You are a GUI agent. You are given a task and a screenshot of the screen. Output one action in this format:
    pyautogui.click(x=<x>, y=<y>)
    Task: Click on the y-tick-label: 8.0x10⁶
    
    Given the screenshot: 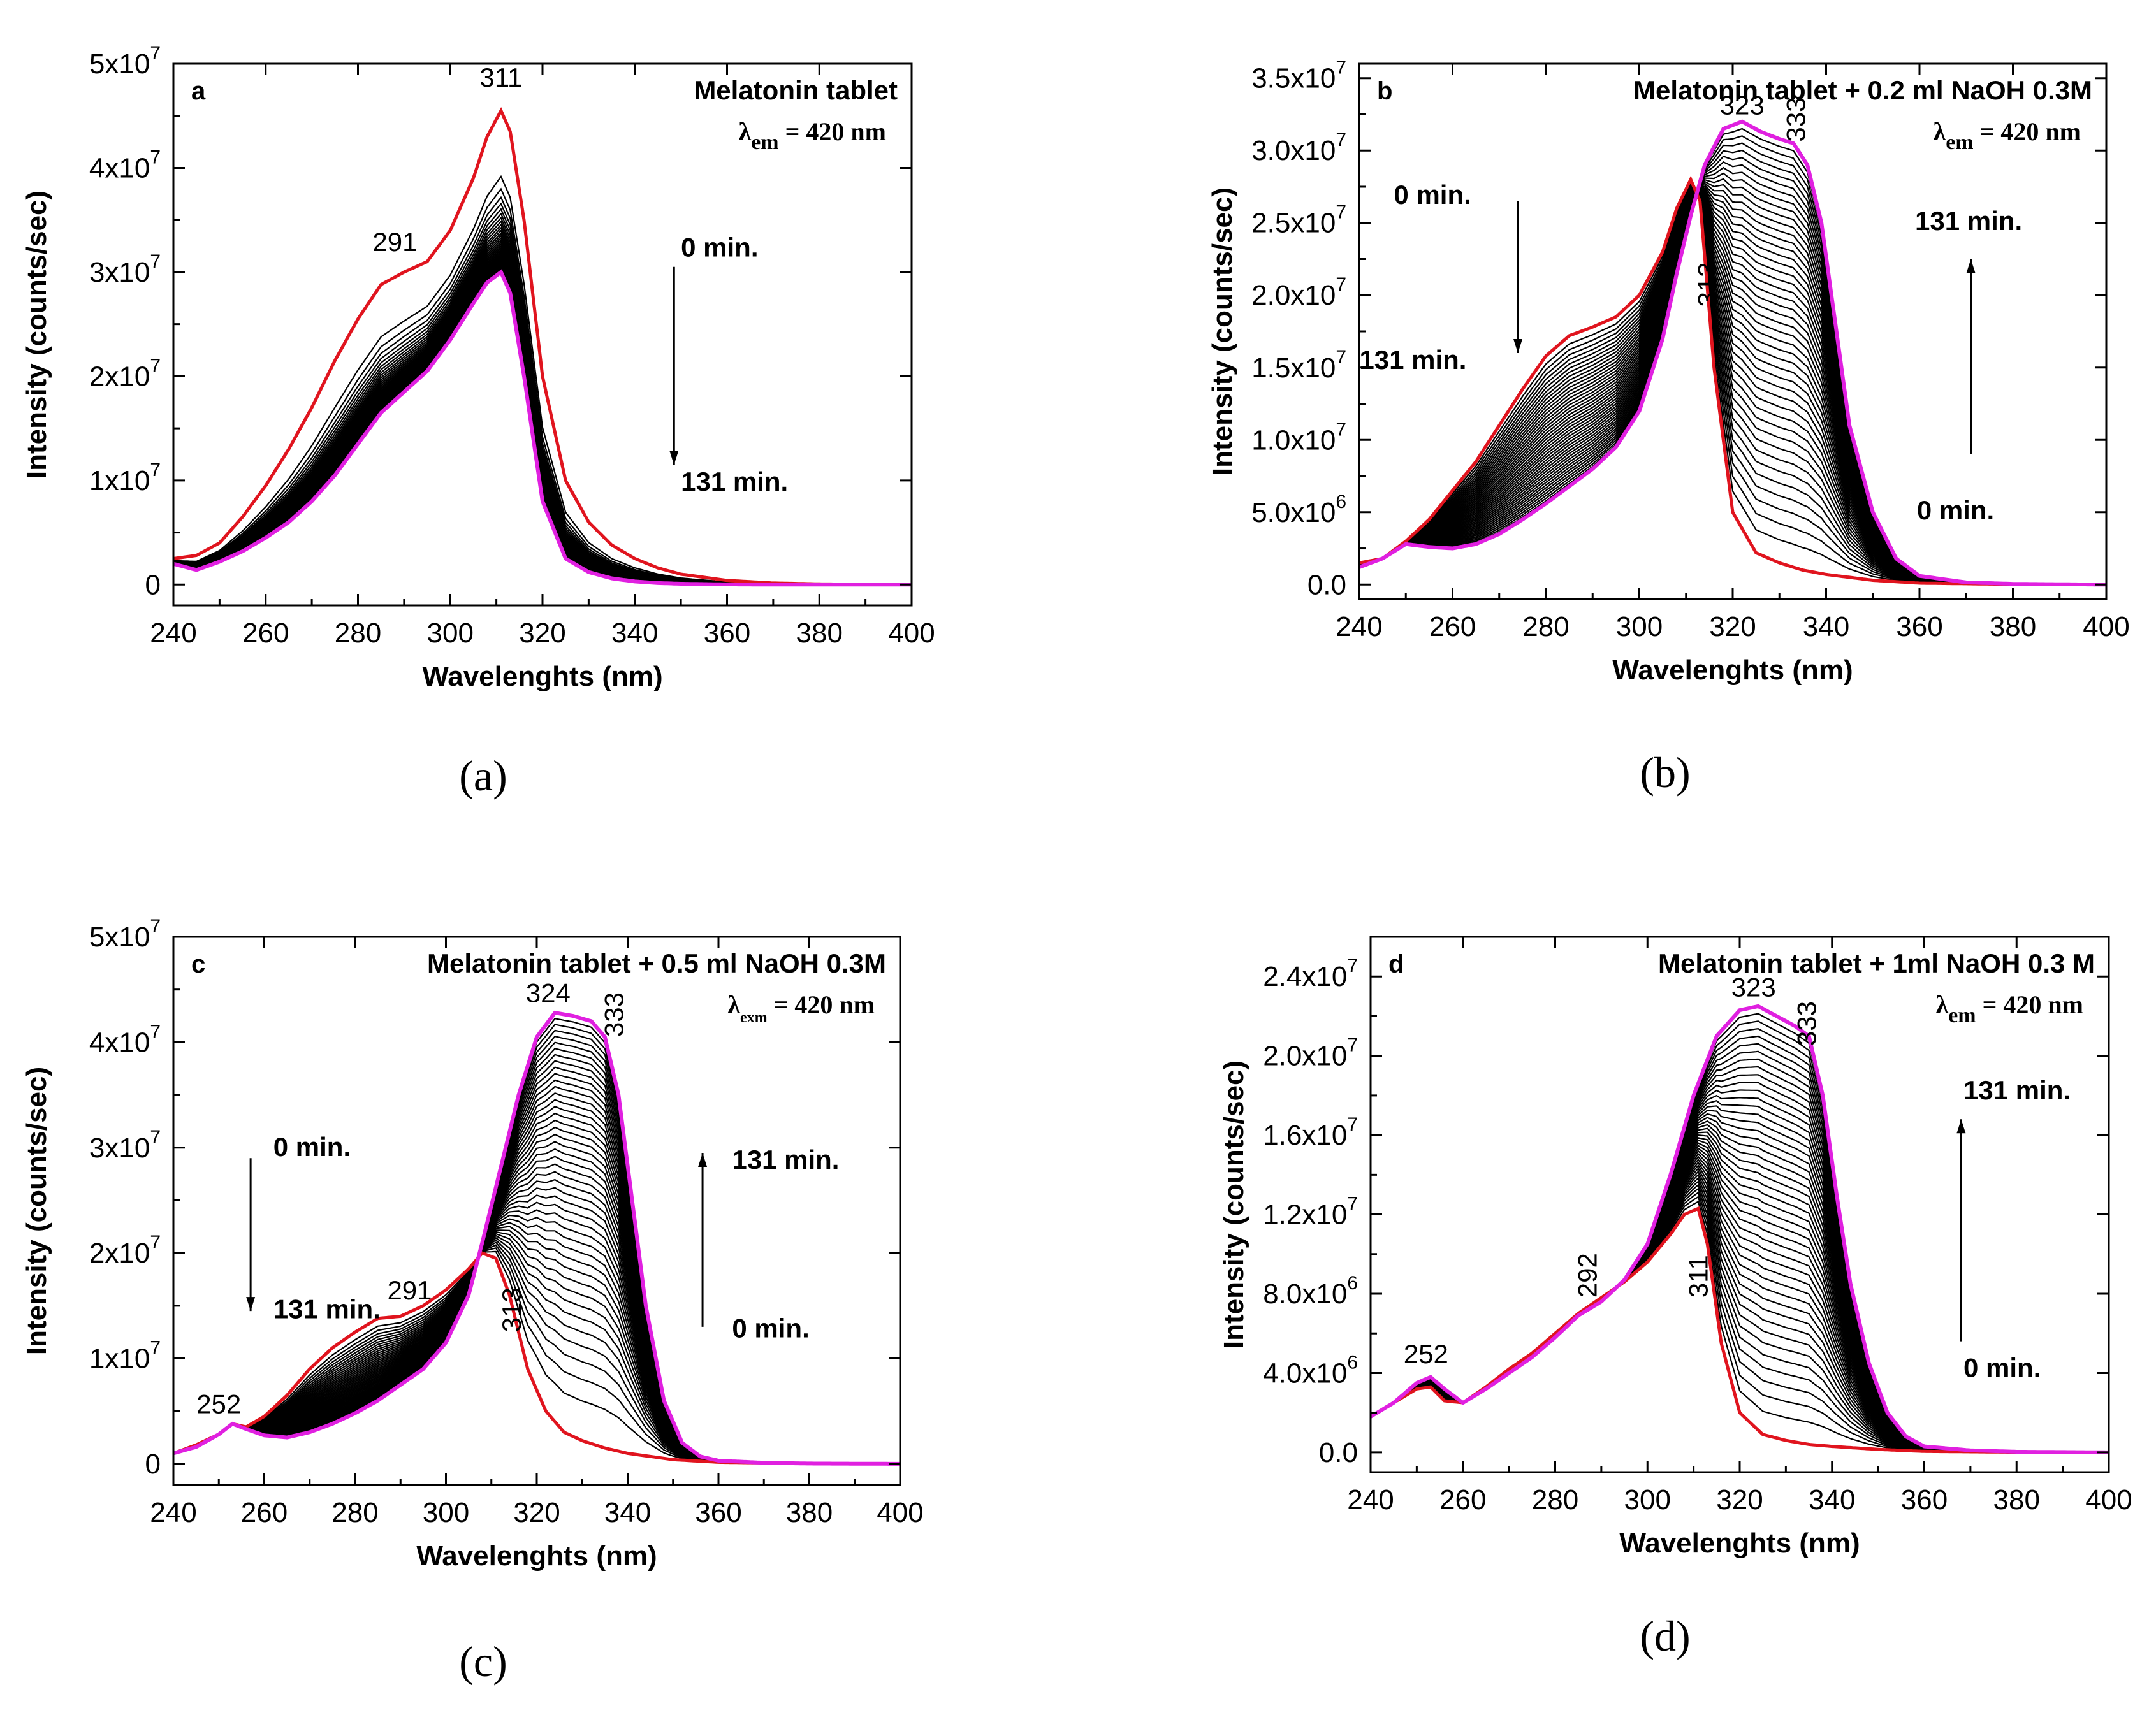 What is the action you would take?
    pyautogui.click(x=1311, y=1291)
    